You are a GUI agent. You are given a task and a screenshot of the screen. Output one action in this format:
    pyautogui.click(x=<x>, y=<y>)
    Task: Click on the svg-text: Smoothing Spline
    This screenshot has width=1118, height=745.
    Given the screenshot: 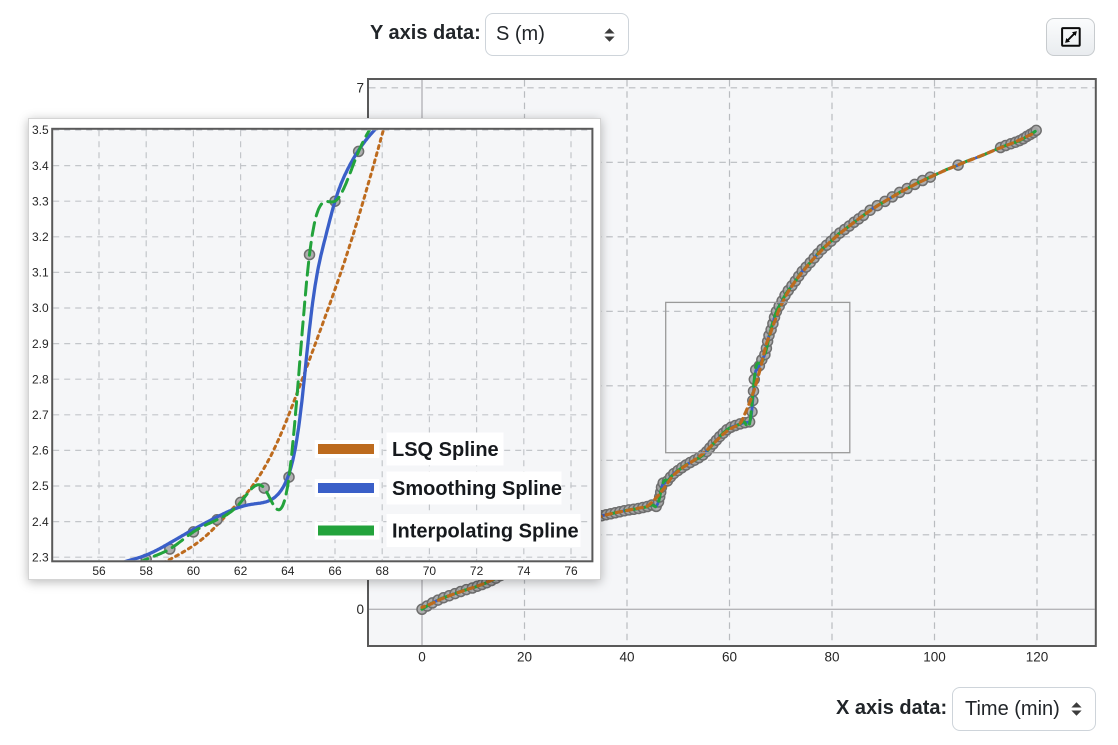 What is the action you would take?
    pyautogui.click(x=477, y=489)
    